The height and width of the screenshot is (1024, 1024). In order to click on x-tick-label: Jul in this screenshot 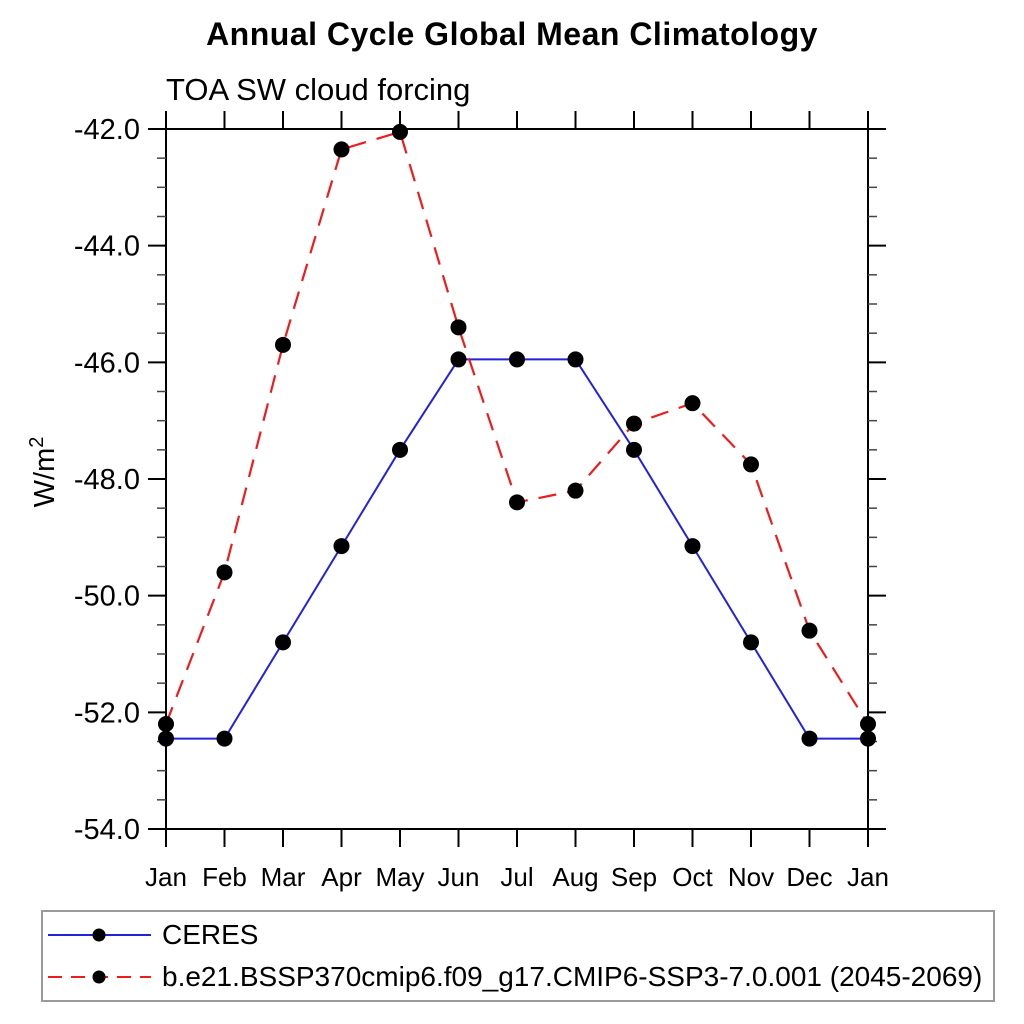, I will do `click(516, 877)`.